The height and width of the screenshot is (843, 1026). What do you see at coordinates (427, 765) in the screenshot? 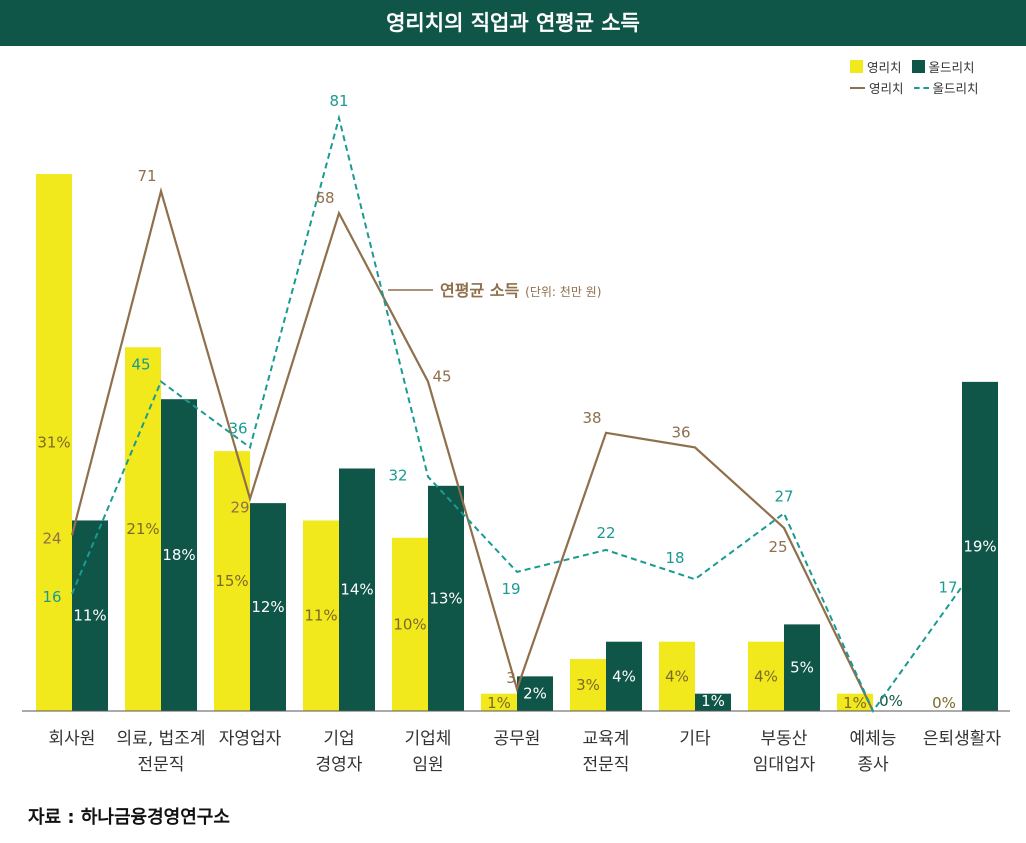
I see `category-label-4-1: 임원` at bounding box center [427, 765].